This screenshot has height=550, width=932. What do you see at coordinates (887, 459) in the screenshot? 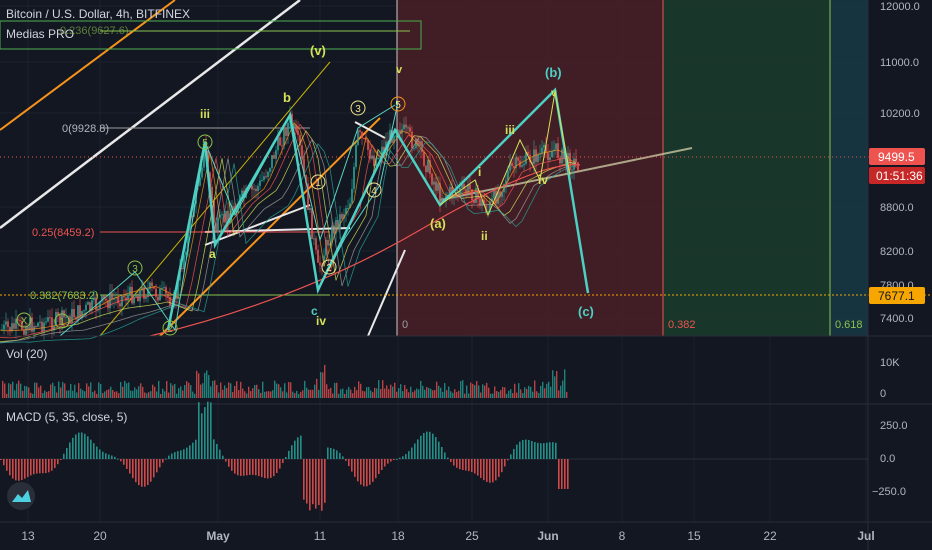
I see `macd-tick-0: 0.0` at bounding box center [887, 459].